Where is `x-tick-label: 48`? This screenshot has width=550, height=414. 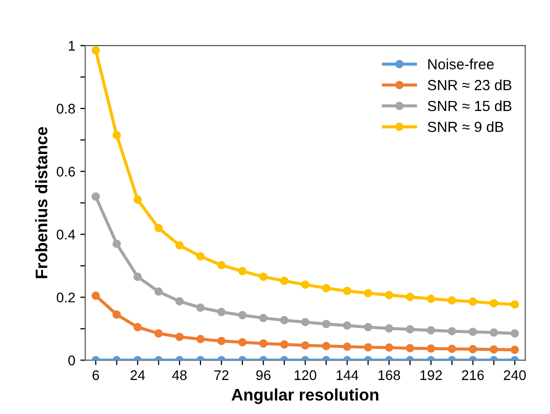 x-tick-label: 48 is located at coordinates (179, 375).